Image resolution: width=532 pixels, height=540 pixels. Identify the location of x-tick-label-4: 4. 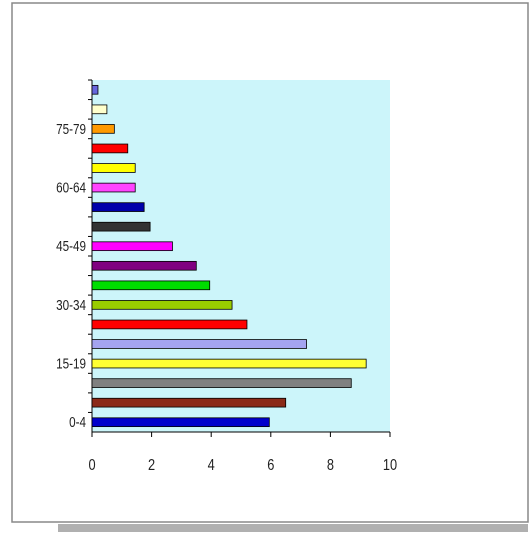
(211, 466).